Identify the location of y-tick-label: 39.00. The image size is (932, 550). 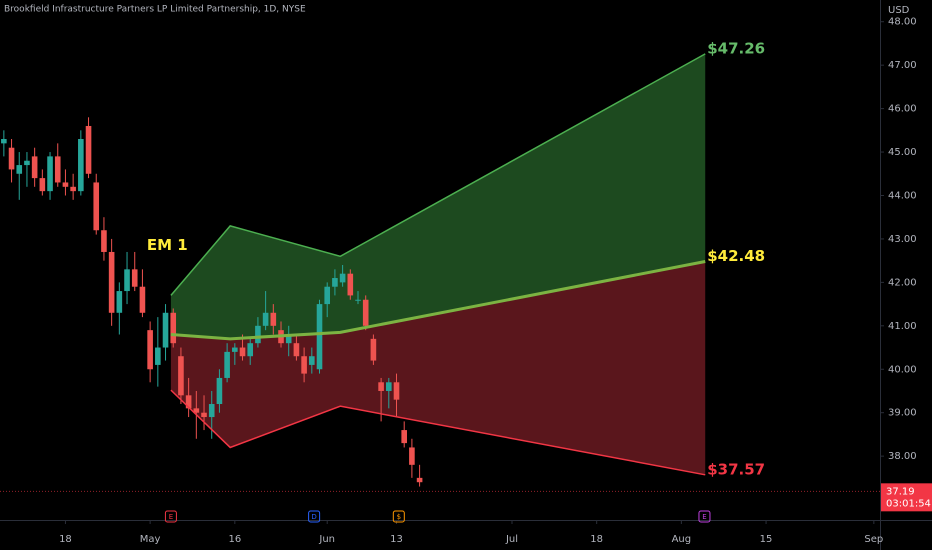
(902, 413).